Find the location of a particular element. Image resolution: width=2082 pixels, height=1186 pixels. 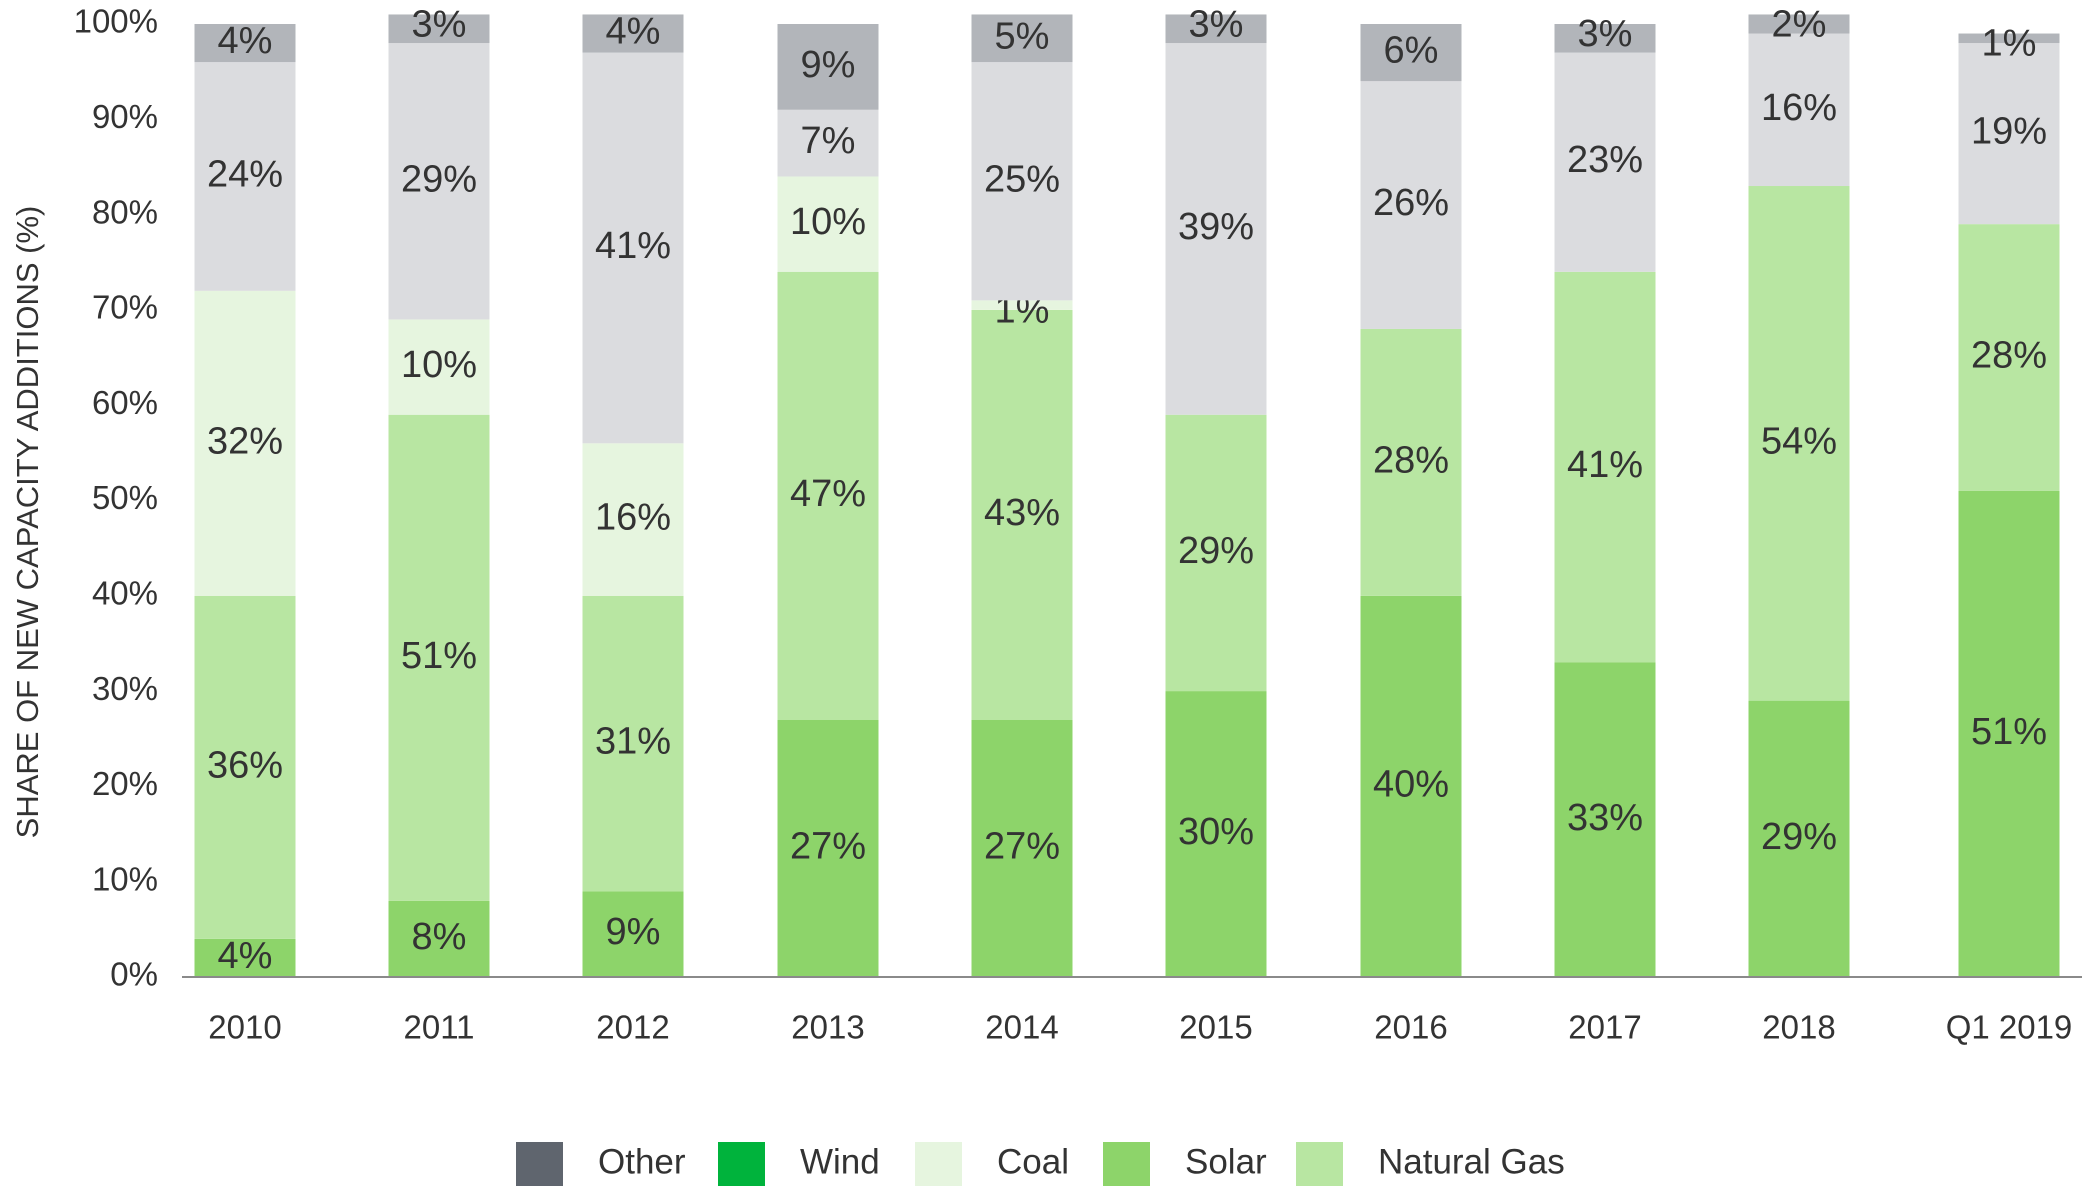

data-label: 25% is located at coordinates (1022, 179).